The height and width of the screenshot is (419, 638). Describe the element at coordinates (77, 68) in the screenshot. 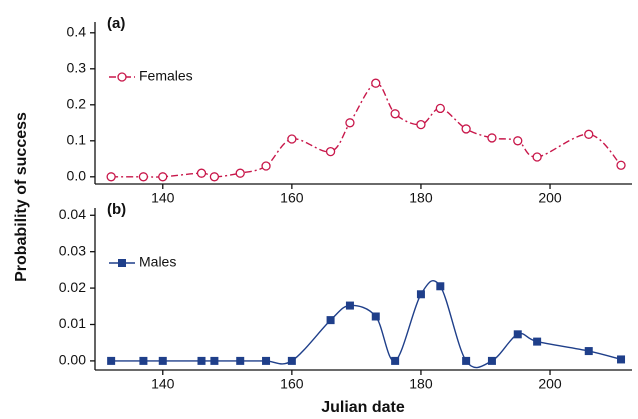

I see `y-tick-label: 0.3` at that location.